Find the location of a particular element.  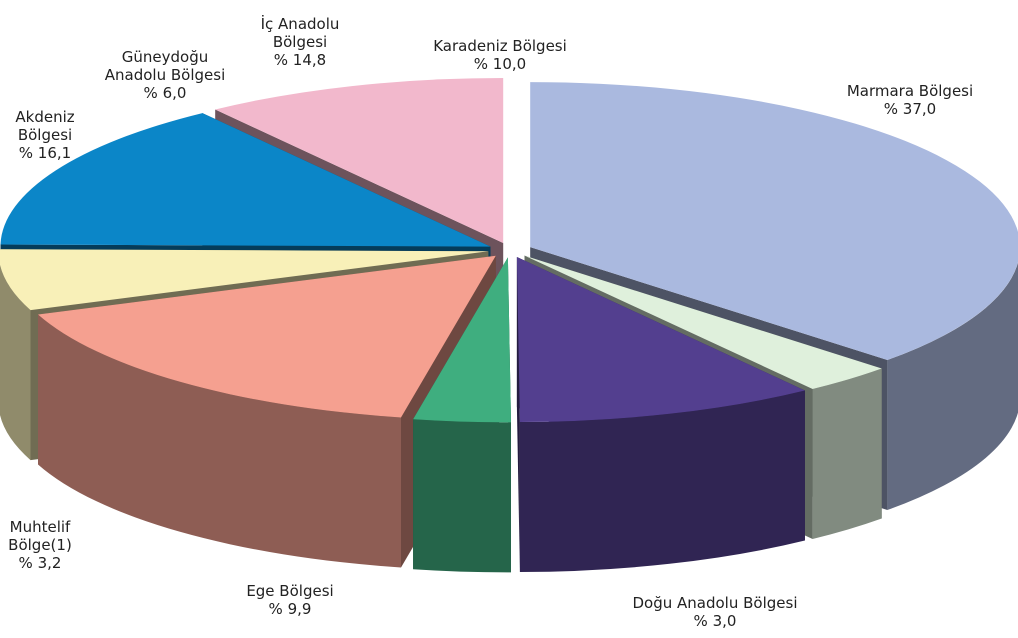

value-label: % 16,1 is located at coordinates (45, 153).